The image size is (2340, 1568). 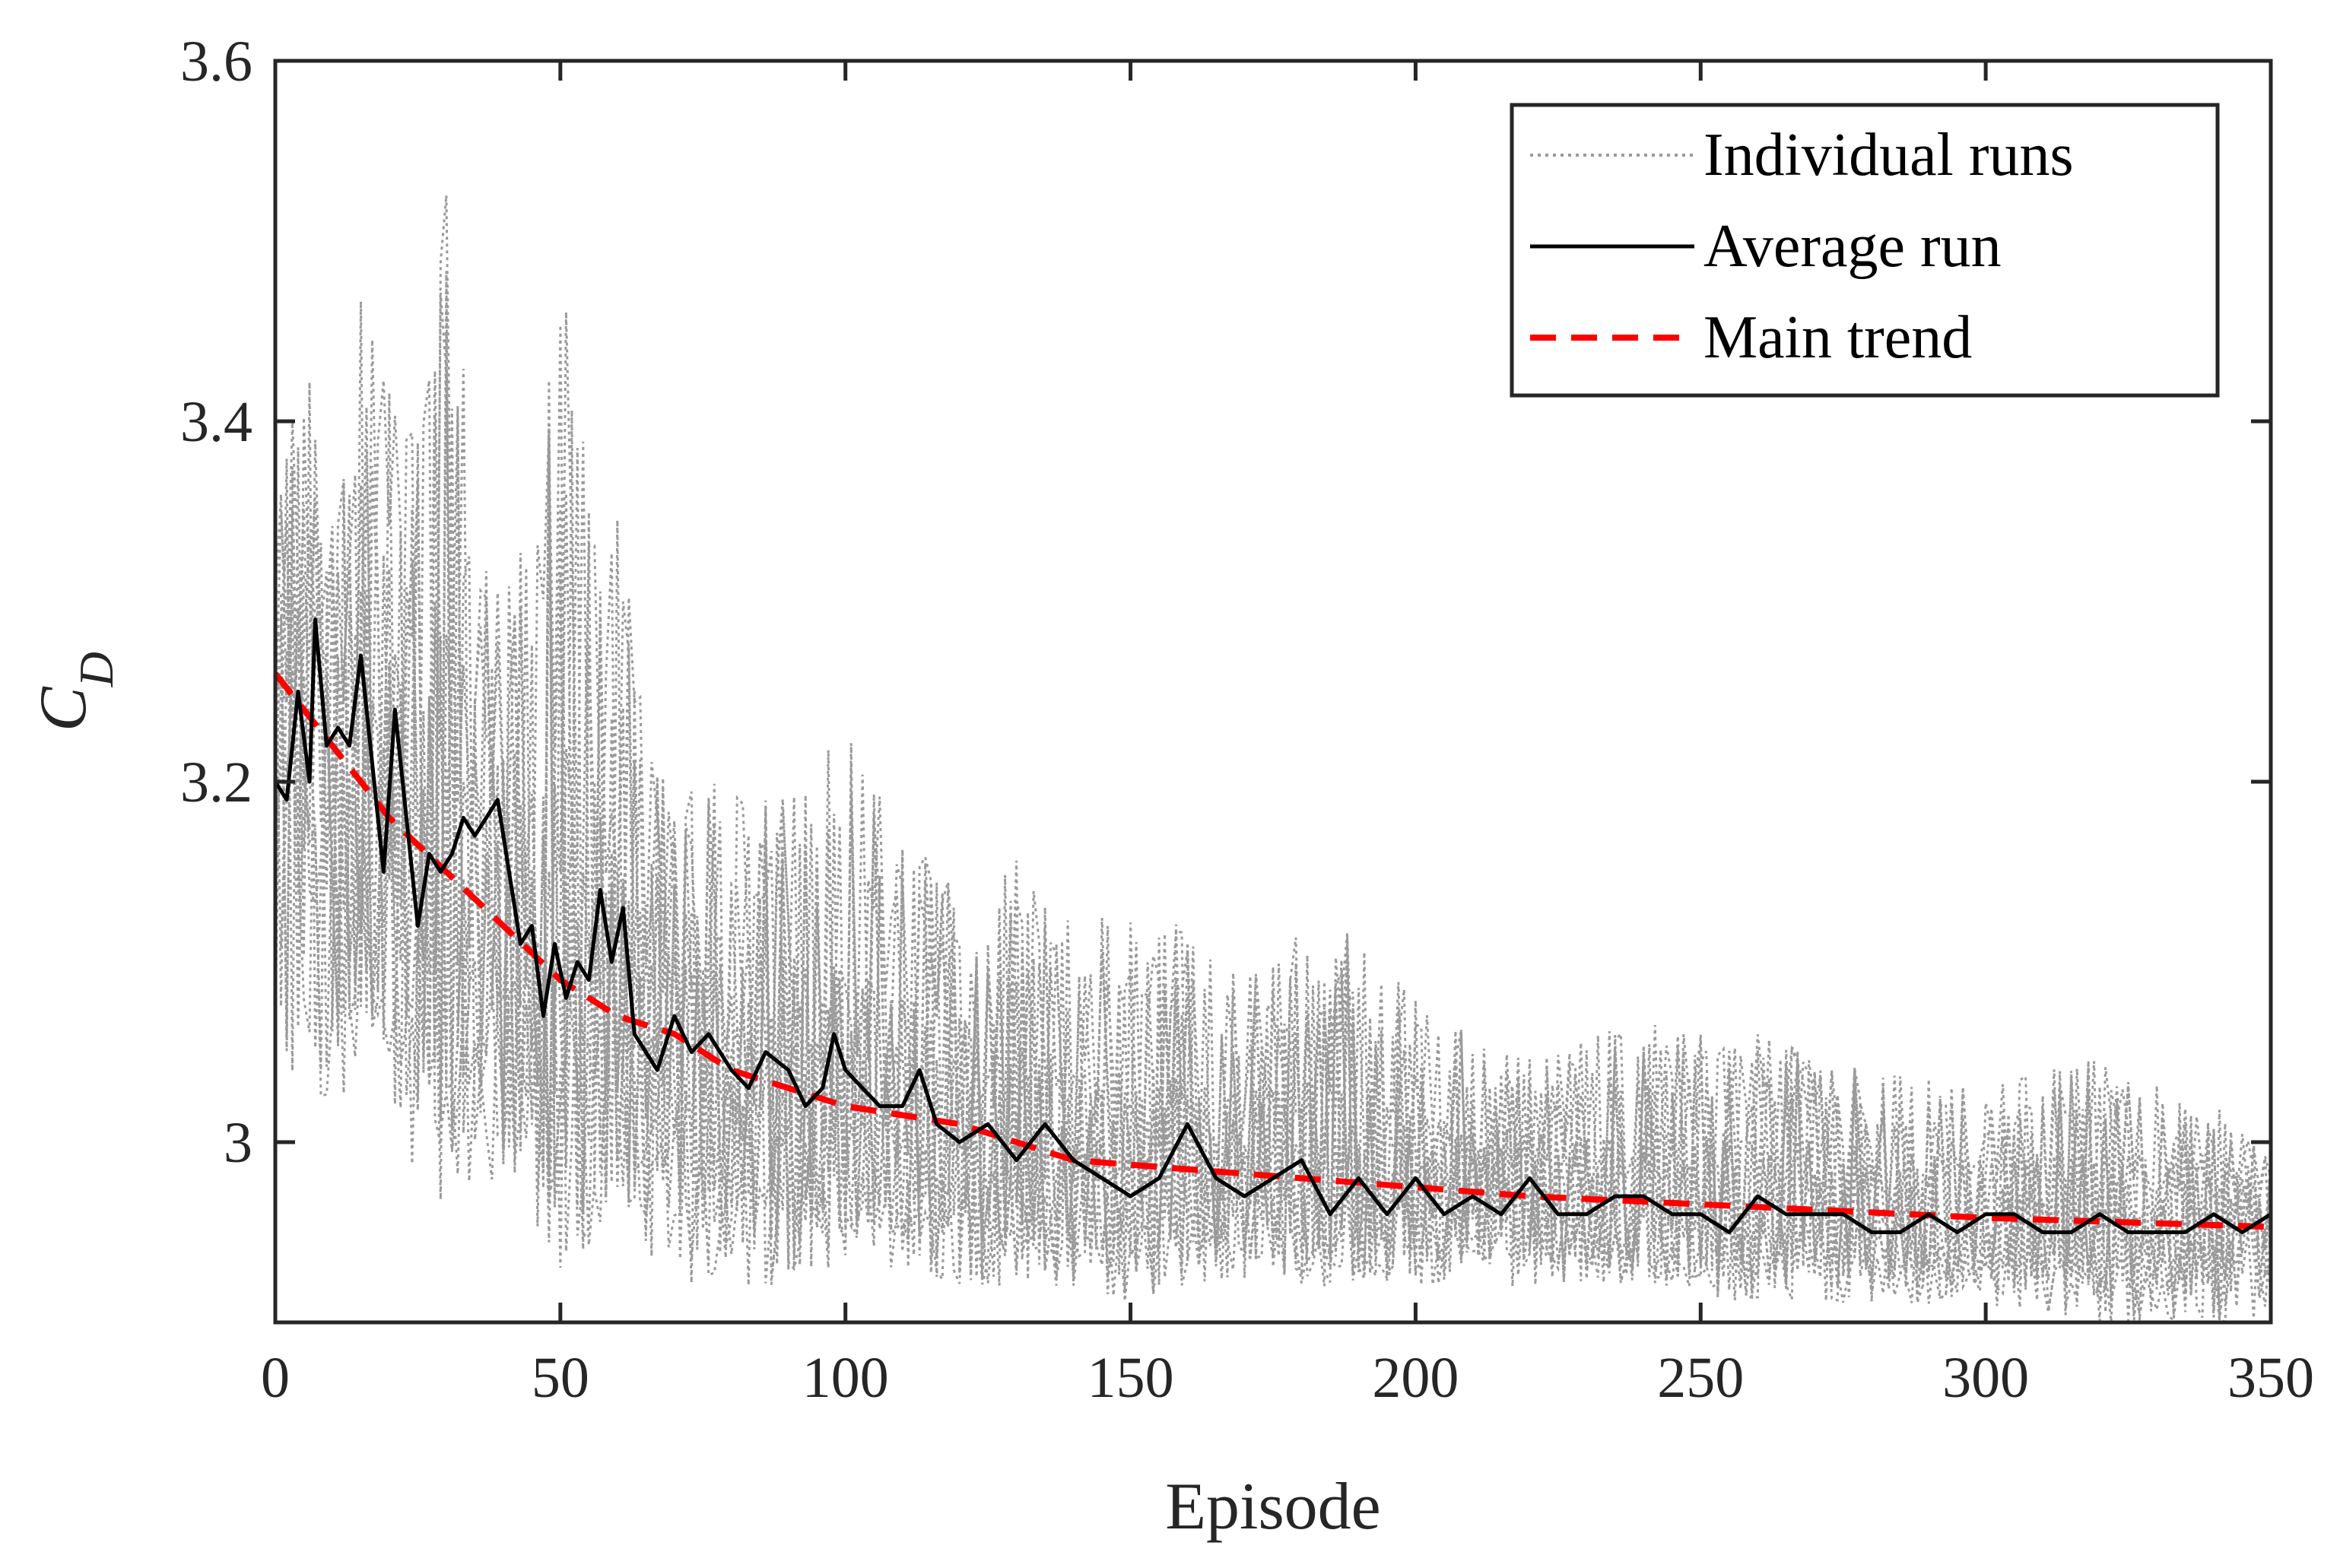 What do you see at coordinates (1130, 1378) in the screenshot?
I see `x-tick-label: 150` at bounding box center [1130, 1378].